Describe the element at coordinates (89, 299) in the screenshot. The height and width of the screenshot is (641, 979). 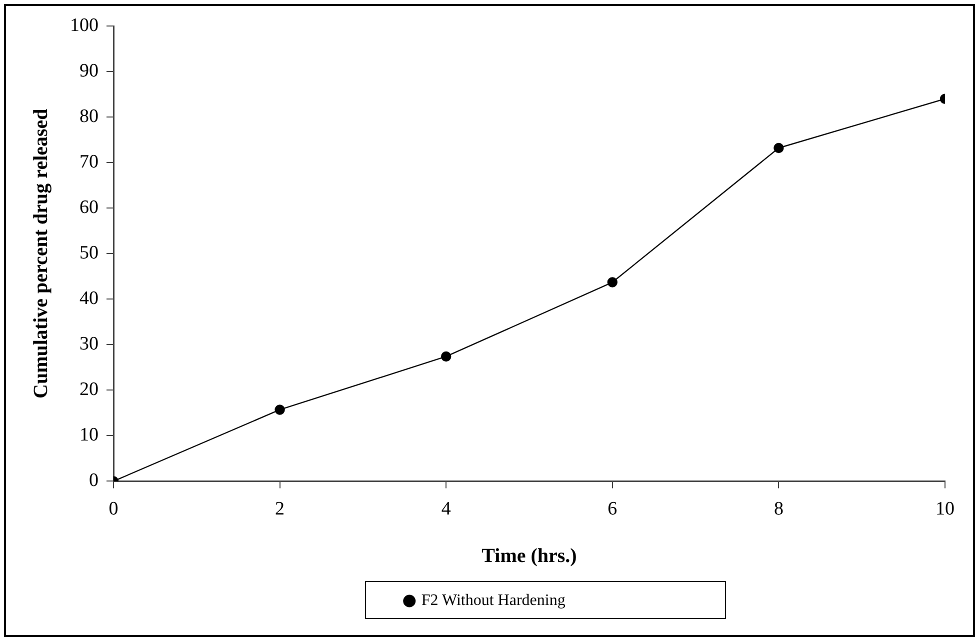
I see `y-tick-label: 40` at that location.